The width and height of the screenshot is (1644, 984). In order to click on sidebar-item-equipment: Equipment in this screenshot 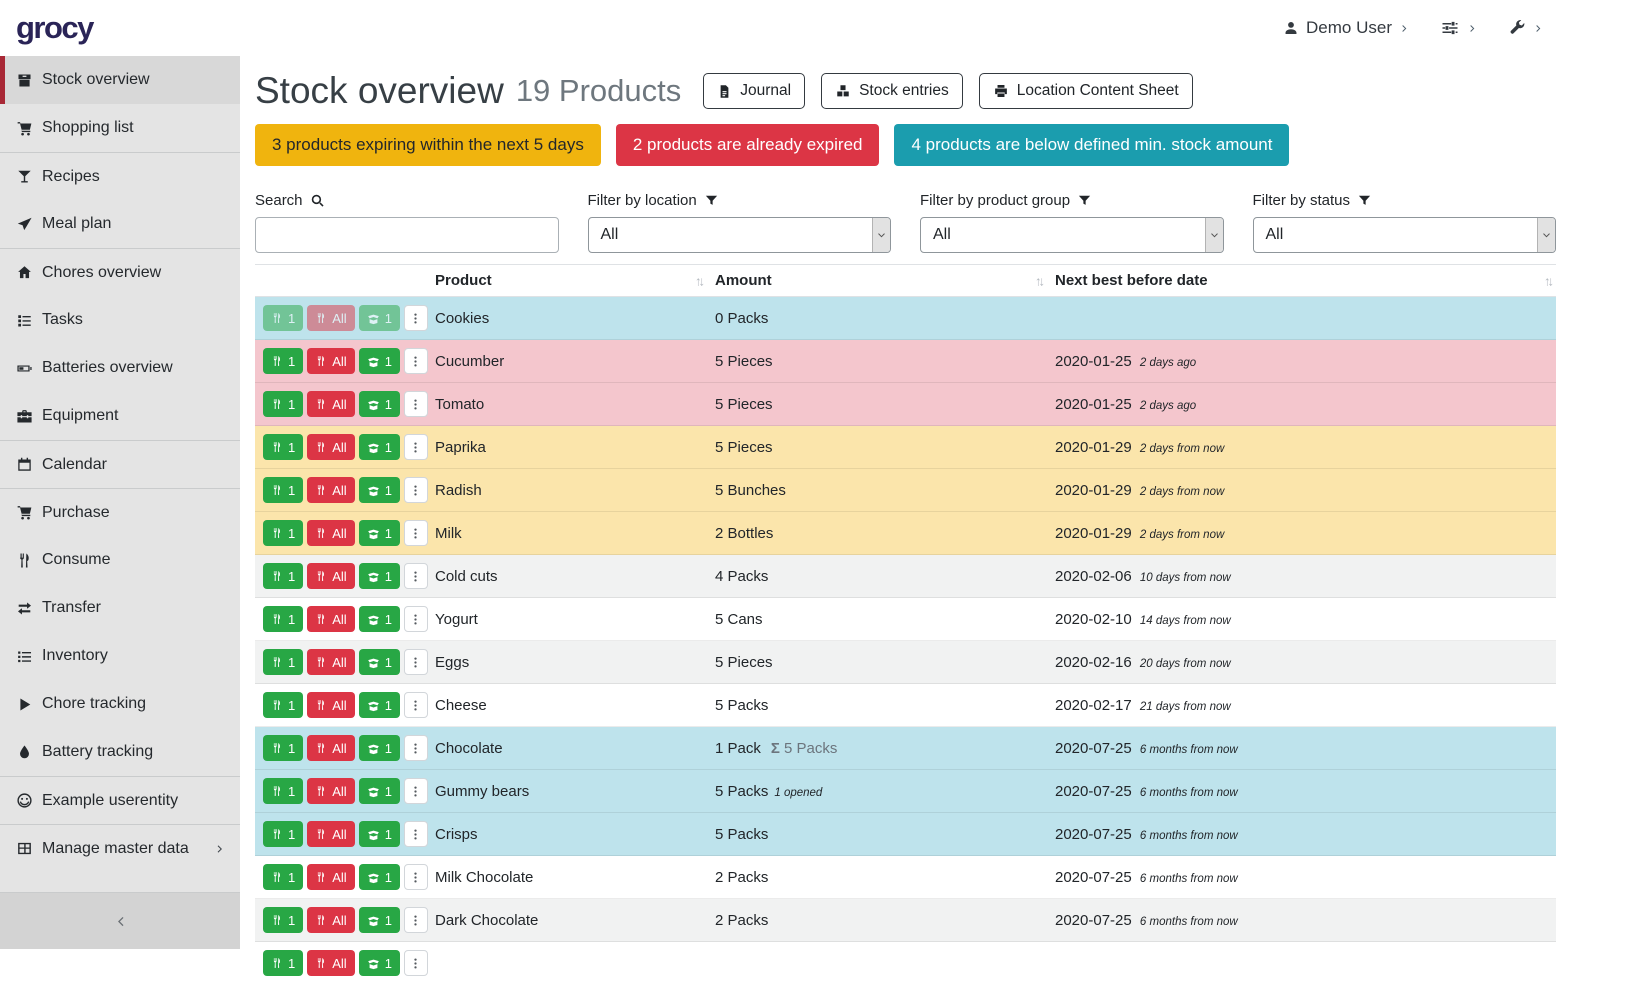, I will do `click(120, 416)`.